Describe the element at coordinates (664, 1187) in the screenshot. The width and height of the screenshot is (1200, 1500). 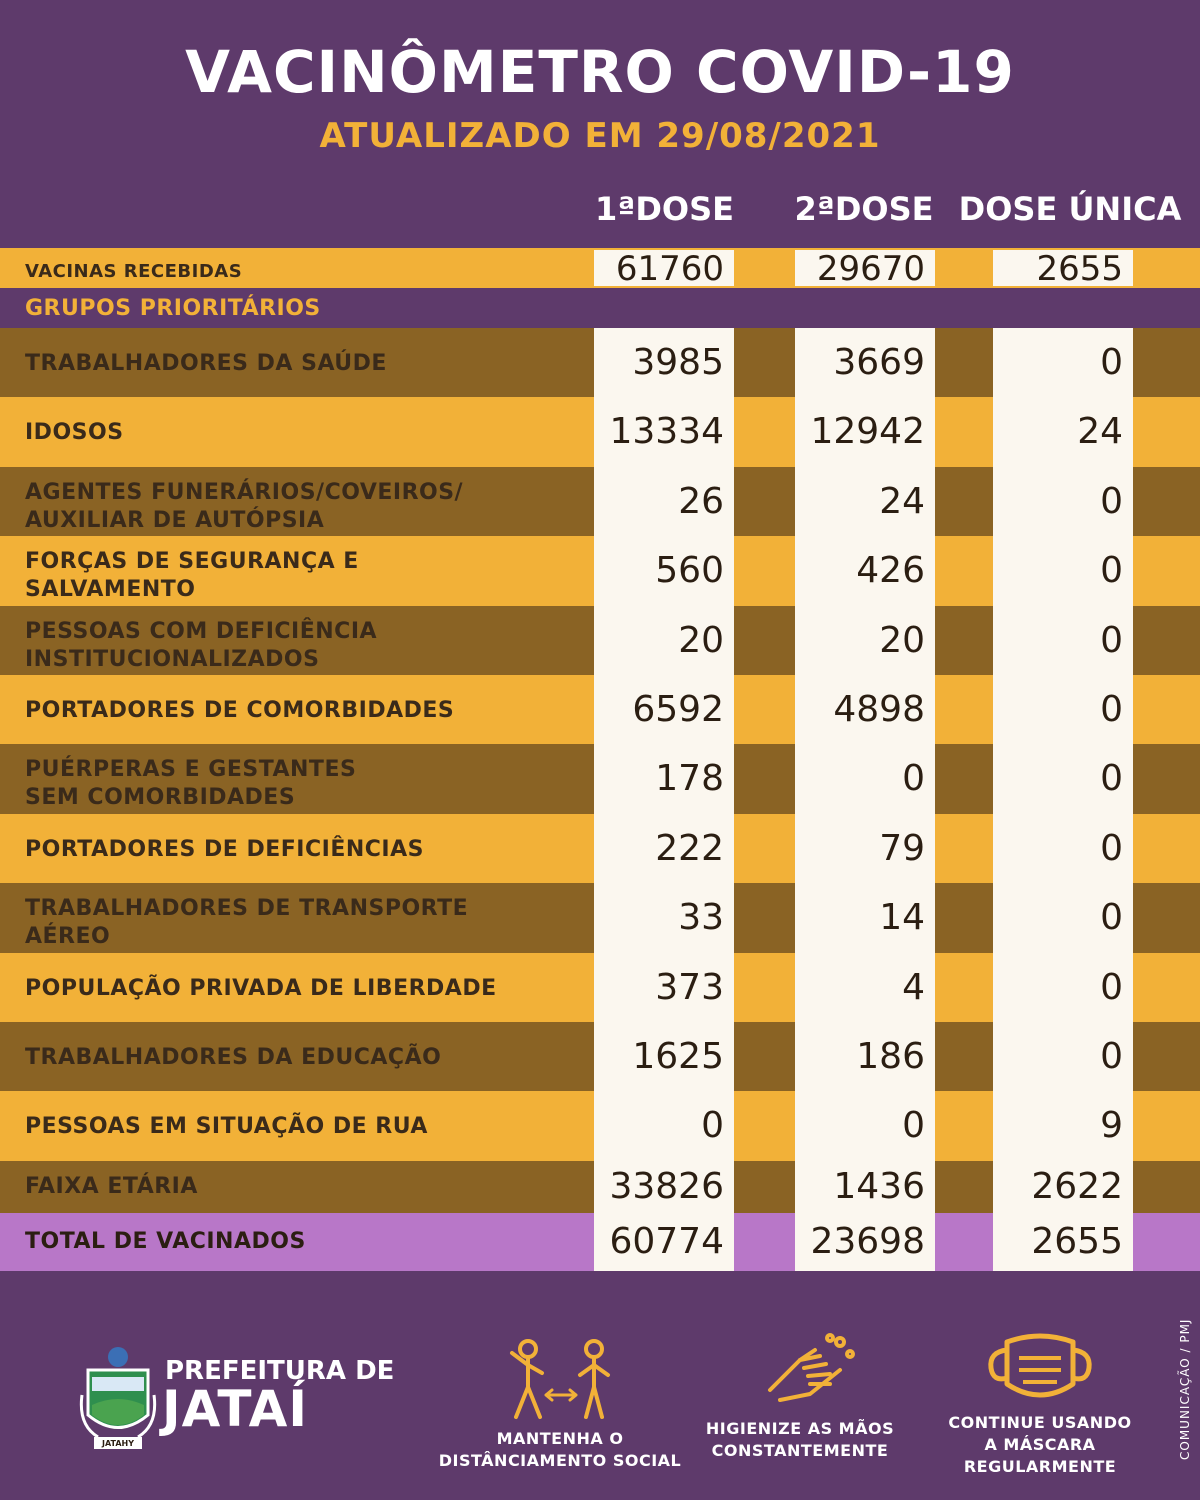
I see `age-value: 33826` at that location.